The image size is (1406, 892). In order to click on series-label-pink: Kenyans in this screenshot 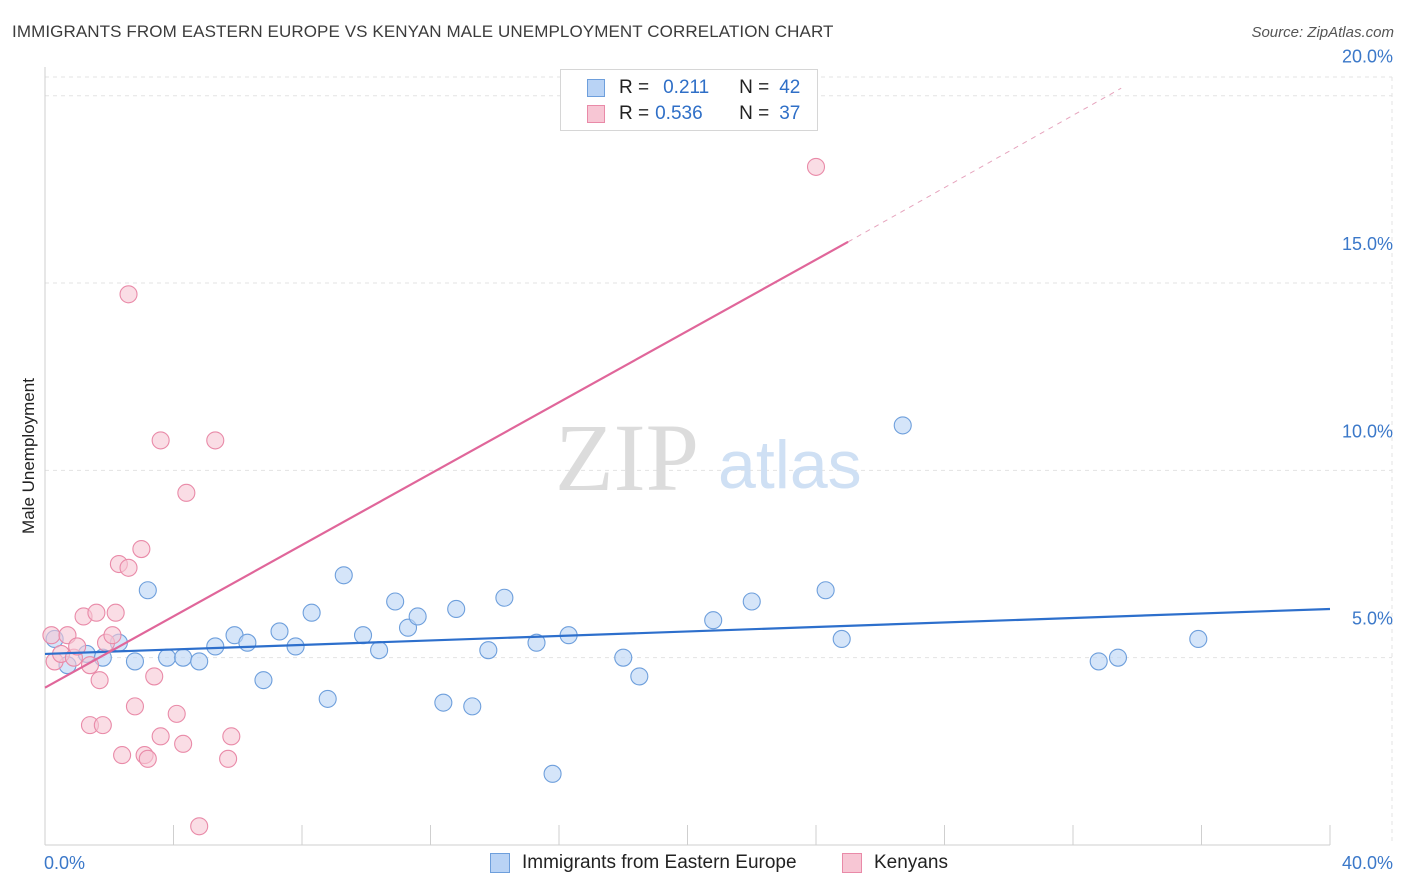, I will do `click(911, 862)`.